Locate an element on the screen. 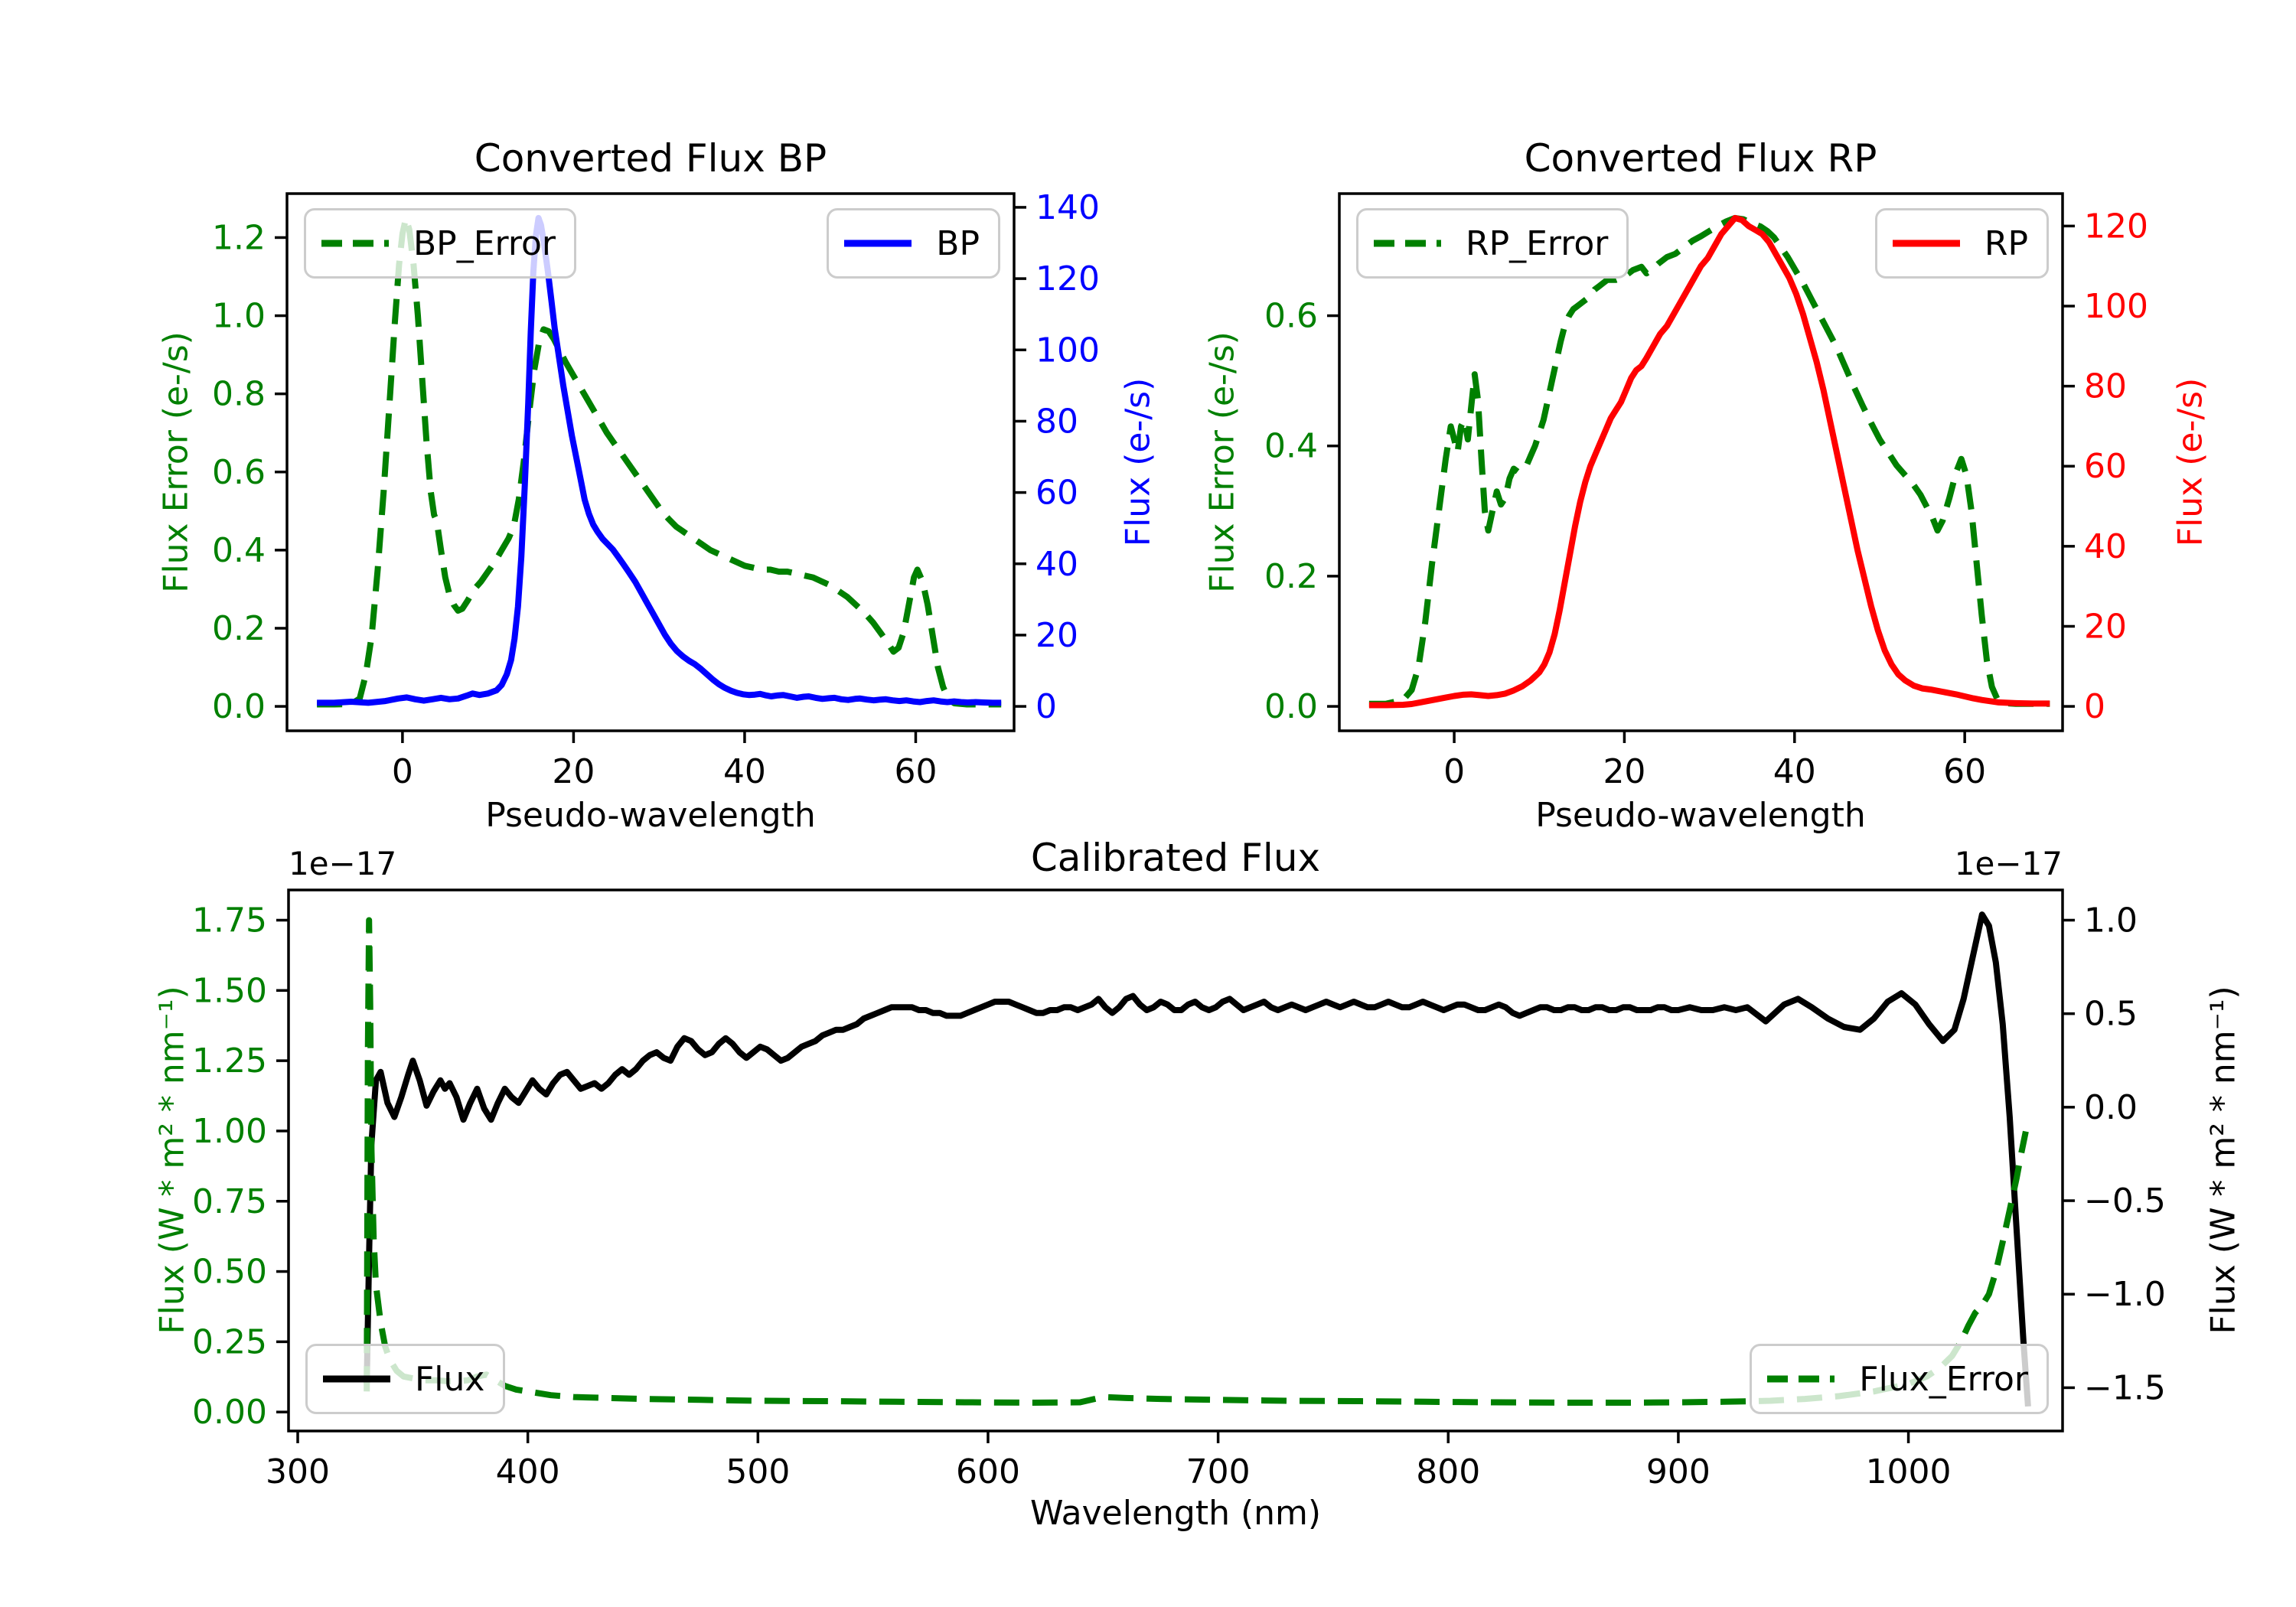  legend-bp-error: BP_Error is located at coordinates (440, 243).